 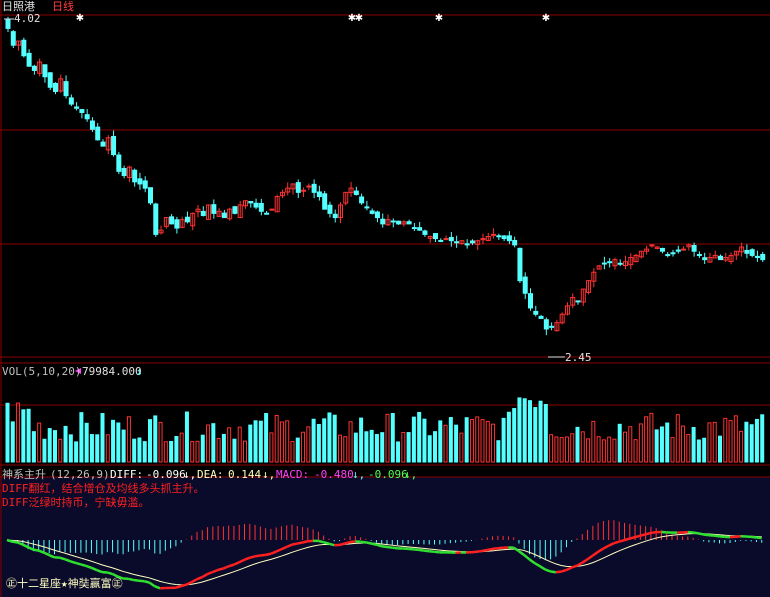 What do you see at coordinates (24, 474) in the screenshot?
I see `indicator-name: 神系主升` at bounding box center [24, 474].